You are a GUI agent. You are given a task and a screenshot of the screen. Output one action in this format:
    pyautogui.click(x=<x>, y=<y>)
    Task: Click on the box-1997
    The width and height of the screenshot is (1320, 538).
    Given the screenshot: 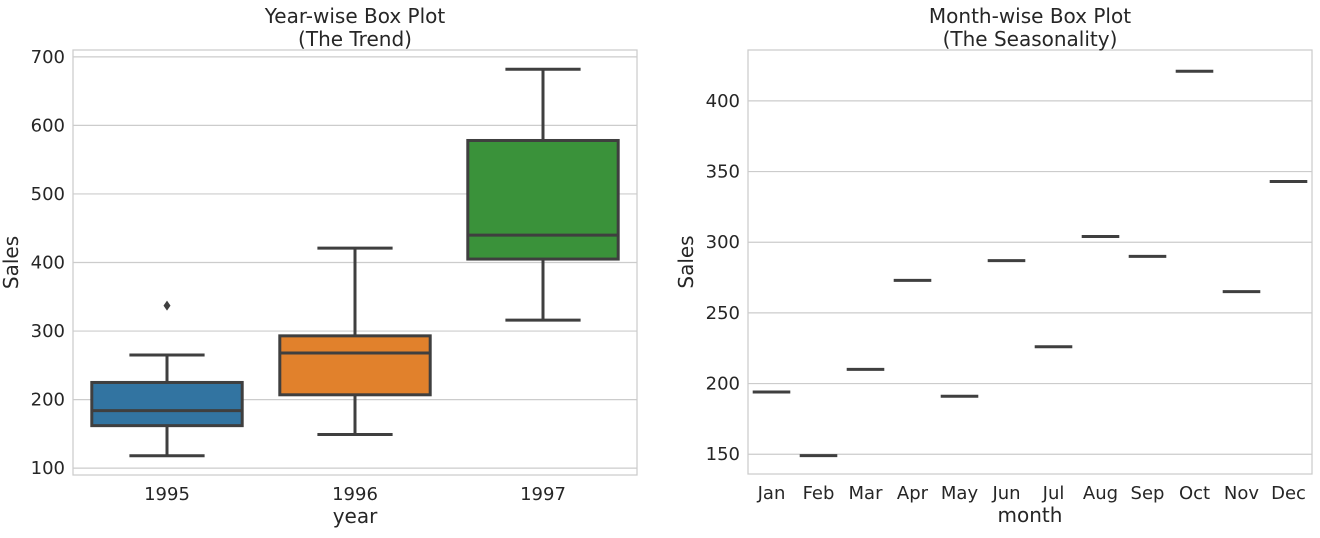 What is the action you would take?
    pyautogui.click(x=543, y=199)
    